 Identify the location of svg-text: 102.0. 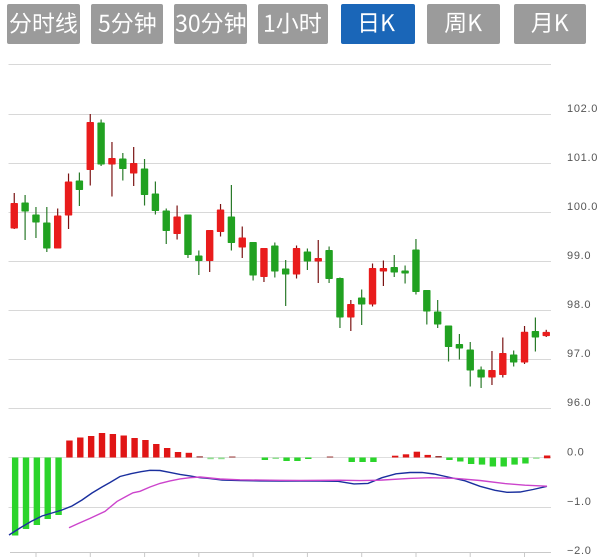
(582, 109).